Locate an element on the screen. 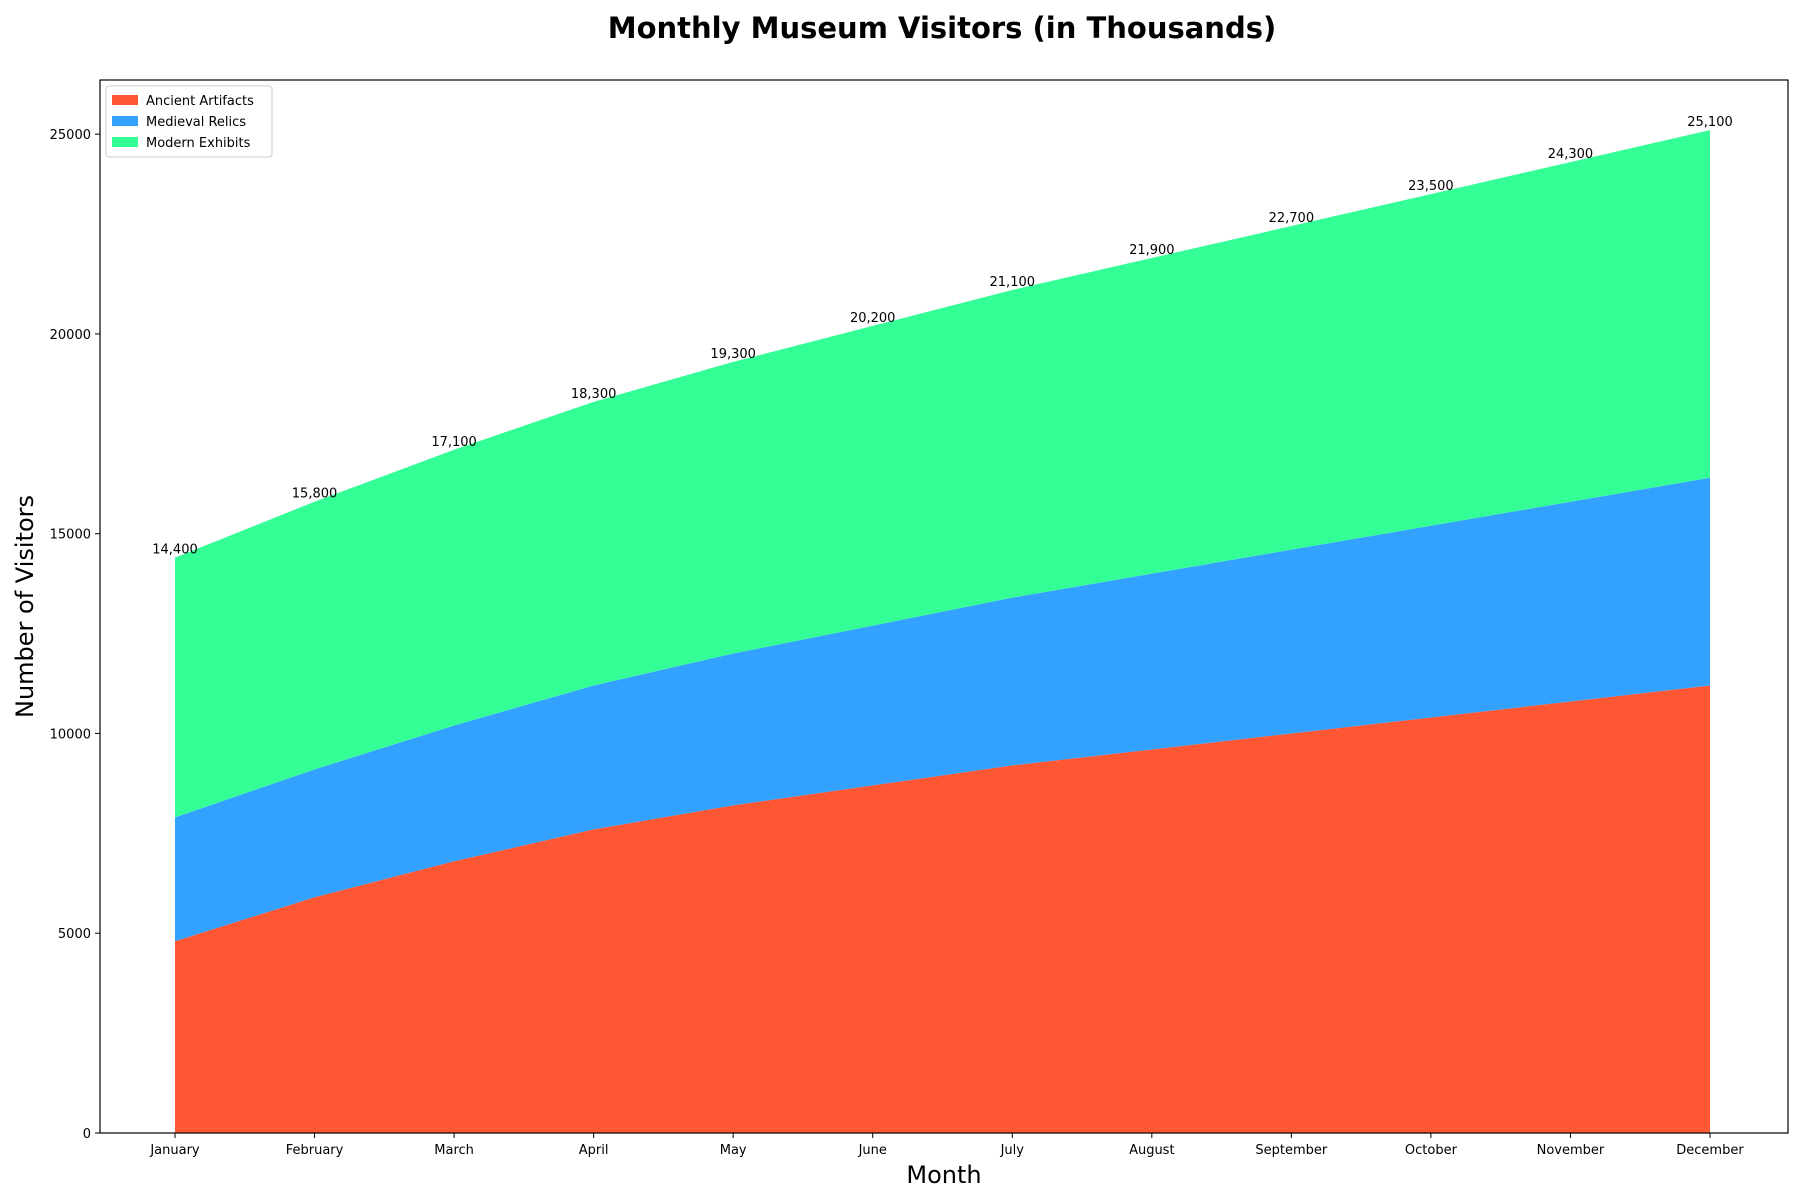 The image size is (1800, 1200). x-tick-label: September is located at coordinates (1291, 1150).